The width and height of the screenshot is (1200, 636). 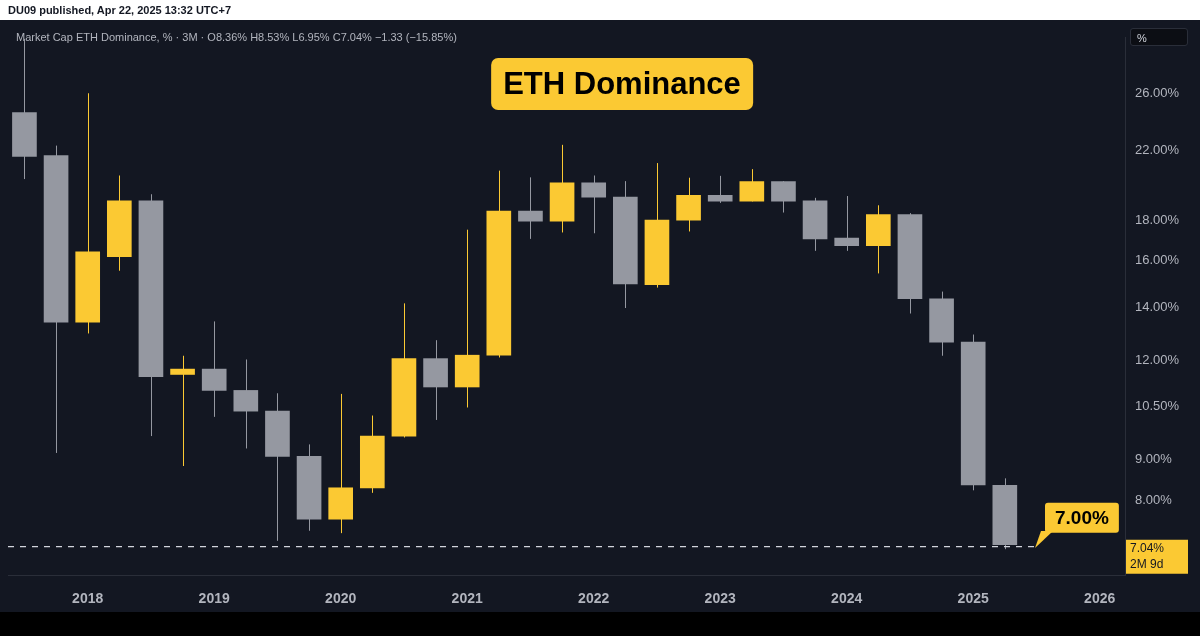 I want to click on x-tick-label: 2022, so click(x=594, y=598).